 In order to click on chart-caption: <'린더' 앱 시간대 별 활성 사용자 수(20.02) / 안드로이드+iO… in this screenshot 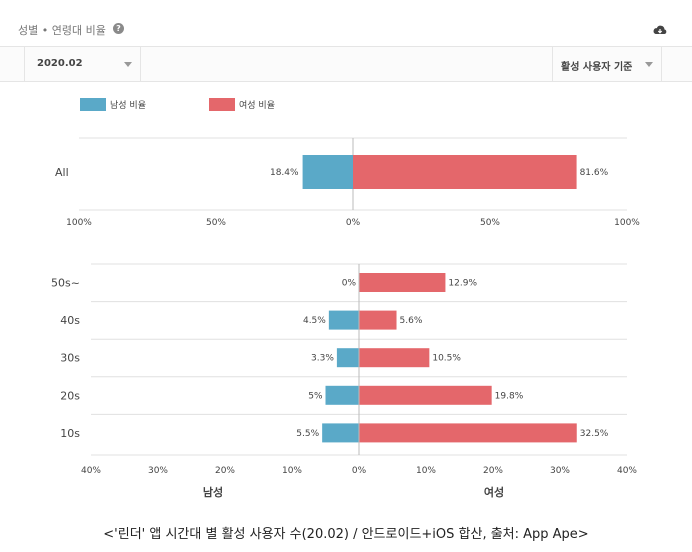, I will do `click(346, 534)`.